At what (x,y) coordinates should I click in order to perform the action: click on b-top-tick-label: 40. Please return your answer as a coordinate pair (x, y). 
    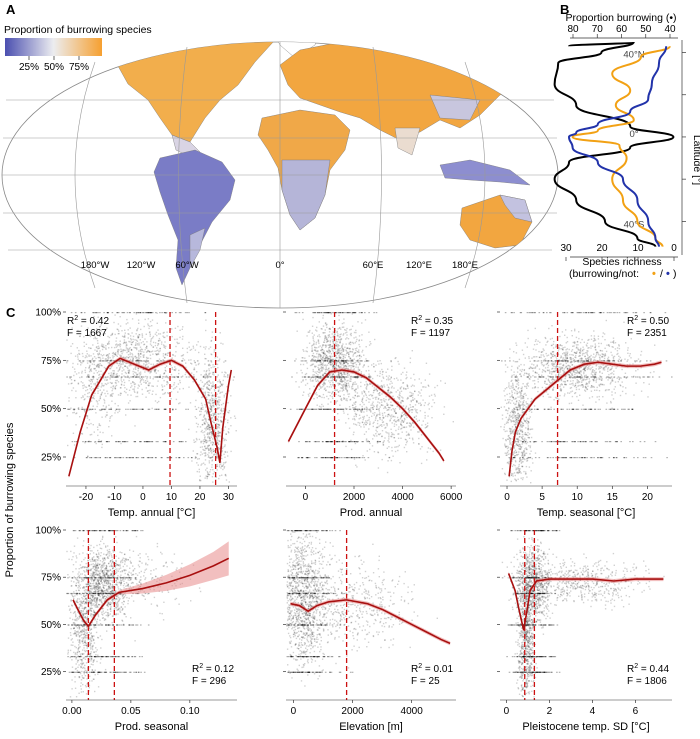
    Looking at the image, I should click on (670, 29).